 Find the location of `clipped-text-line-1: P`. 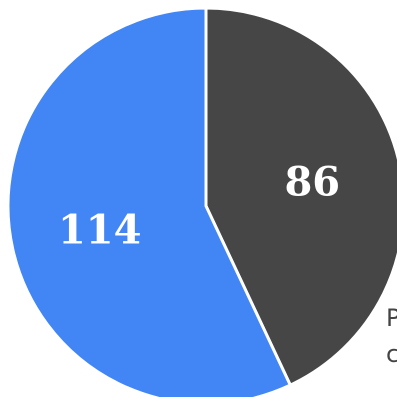

clipped-text-line-1: P is located at coordinates (391, 318).